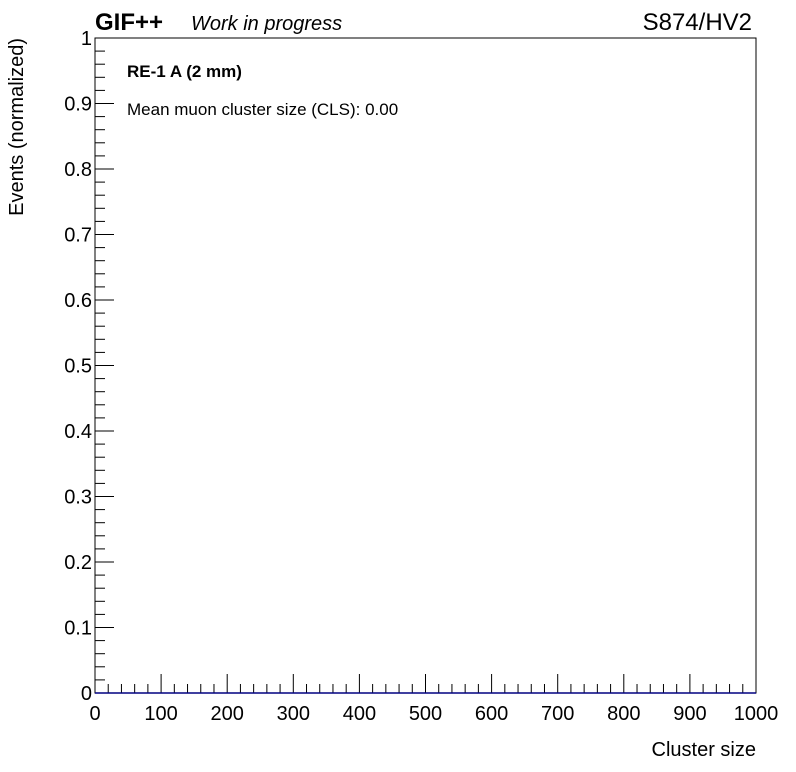  What do you see at coordinates (557, 714) in the screenshot?
I see `x-tick-label: 700` at bounding box center [557, 714].